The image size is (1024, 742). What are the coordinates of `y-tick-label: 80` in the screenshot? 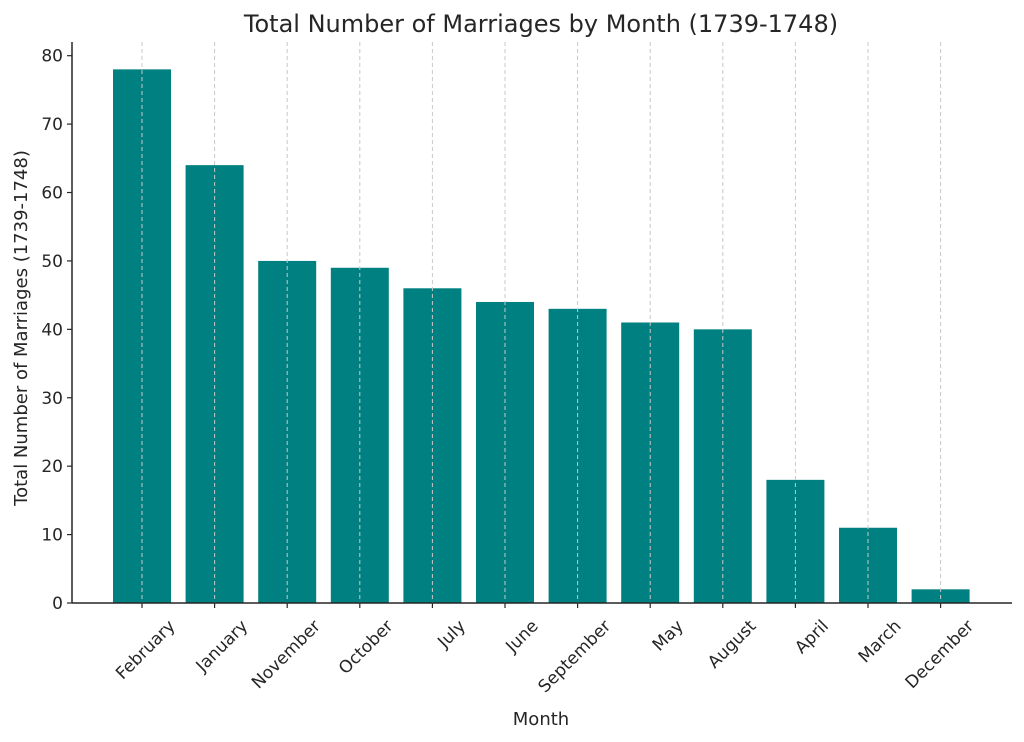 It's located at (52, 57).